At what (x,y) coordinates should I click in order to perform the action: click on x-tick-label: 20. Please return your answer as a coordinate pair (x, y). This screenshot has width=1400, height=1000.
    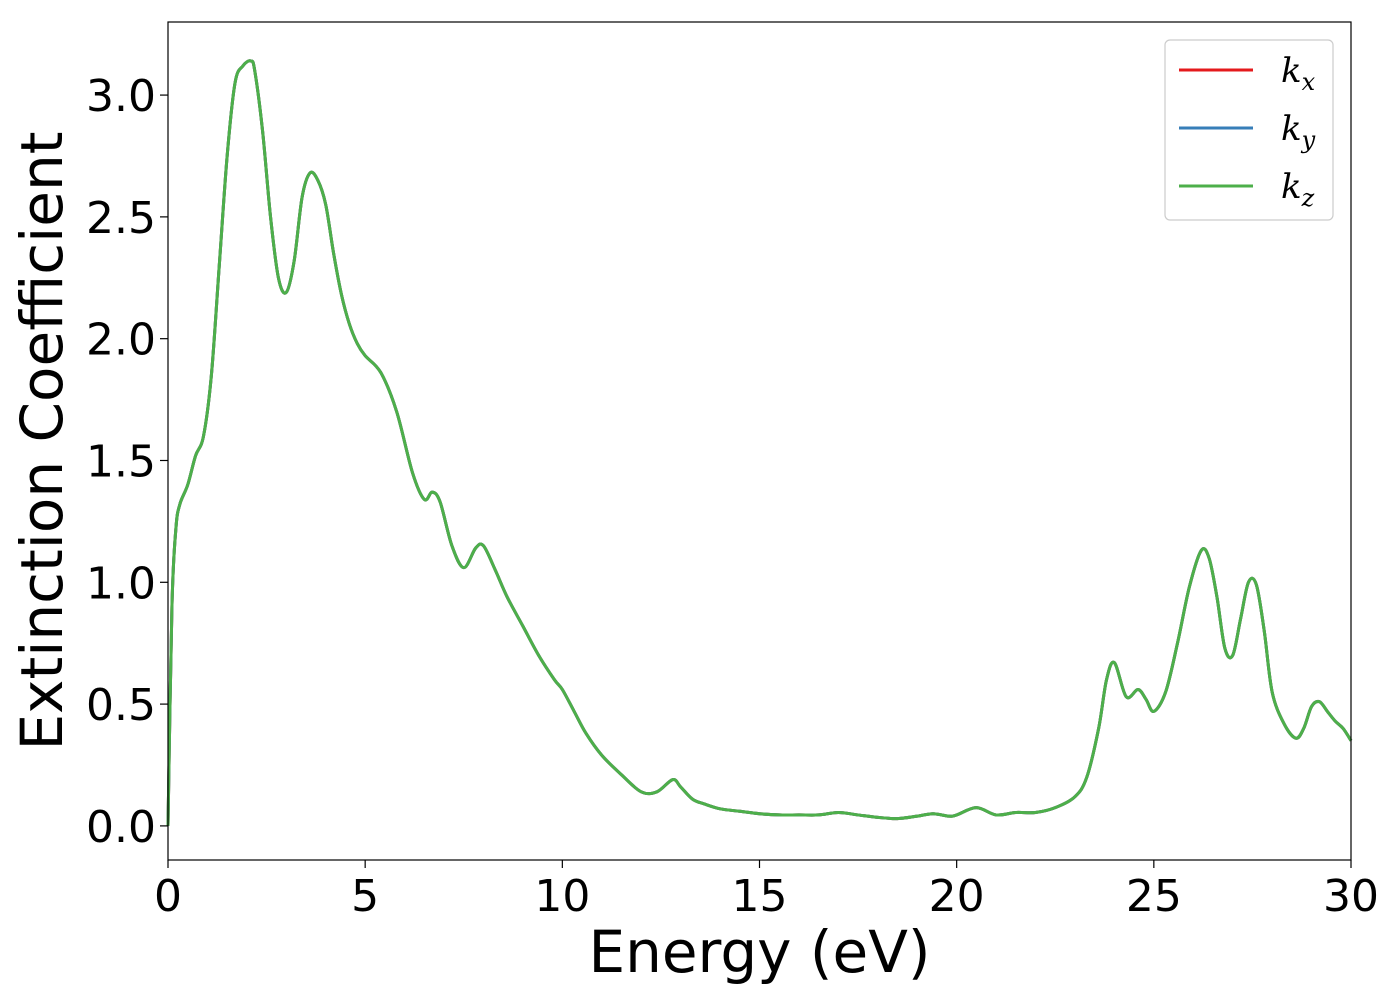
    Looking at the image, I should click on (957, 896).